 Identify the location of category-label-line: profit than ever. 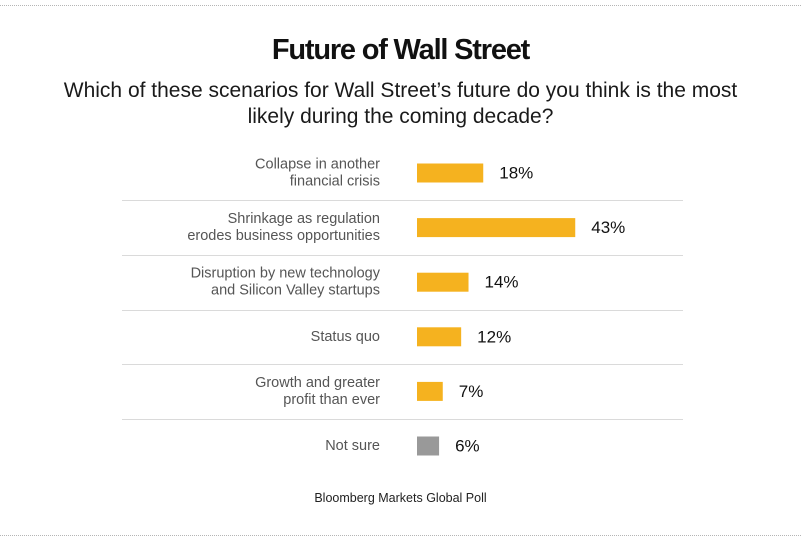
(331, 400).